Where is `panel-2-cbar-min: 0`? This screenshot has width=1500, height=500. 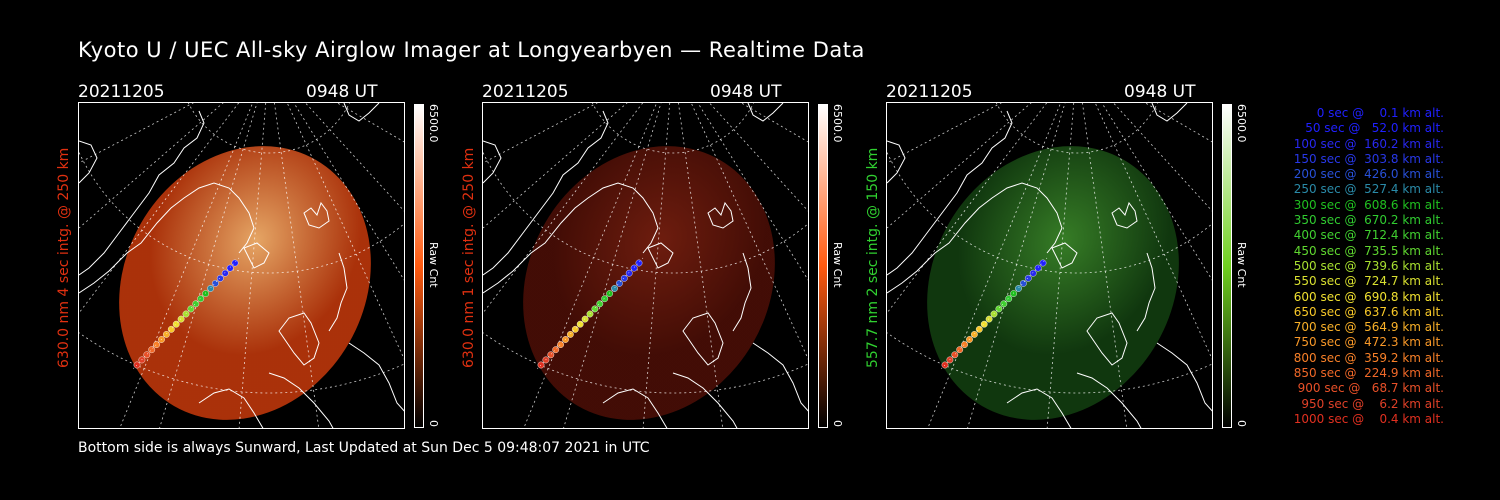 panel-2-cbar-min: 0 is located at coordinates (837, 423).